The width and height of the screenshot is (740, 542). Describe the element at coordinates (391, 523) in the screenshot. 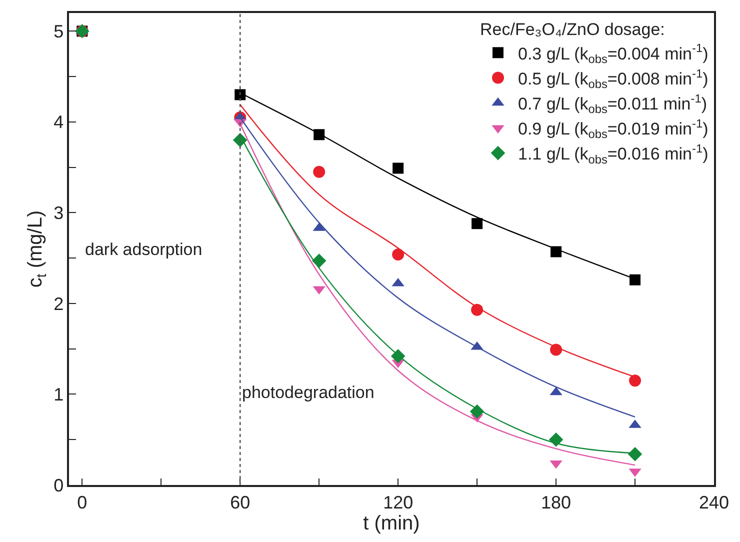

I see `x-axis-title: t (min)` at that location.